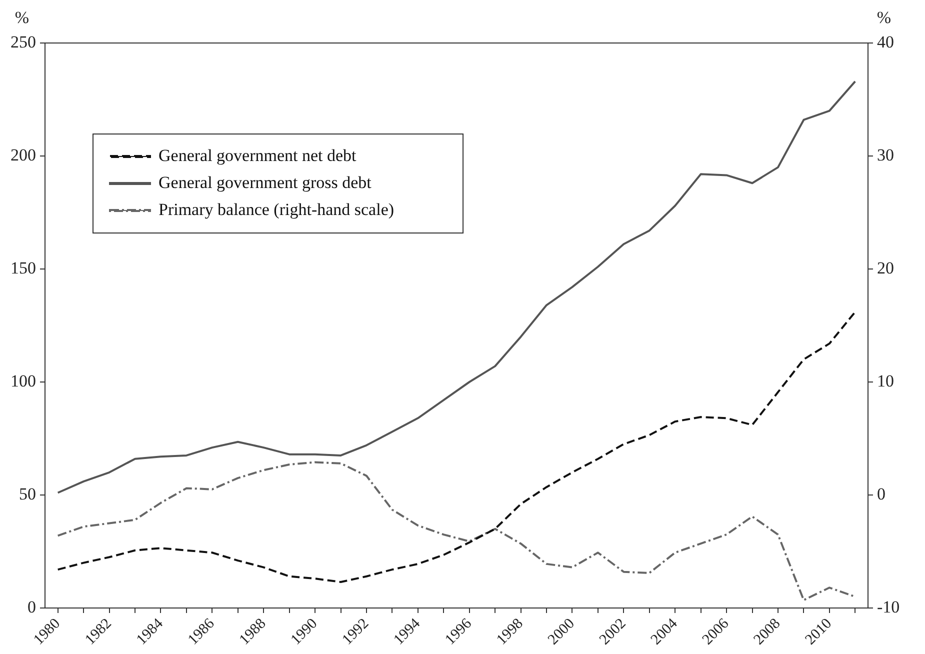 The image size is (925, 654). Describe the element at coordinates (881, 494) in the screenshot. I see `y2-tick-label: 0` at that location.